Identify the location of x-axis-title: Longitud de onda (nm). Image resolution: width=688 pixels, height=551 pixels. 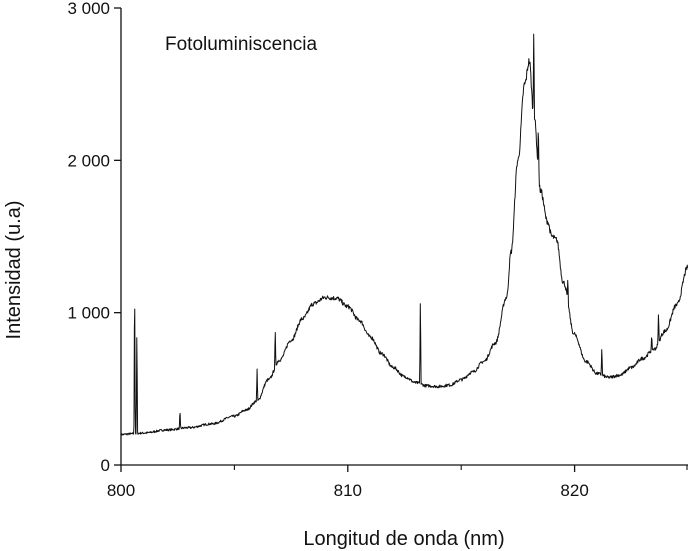
(403, 539).